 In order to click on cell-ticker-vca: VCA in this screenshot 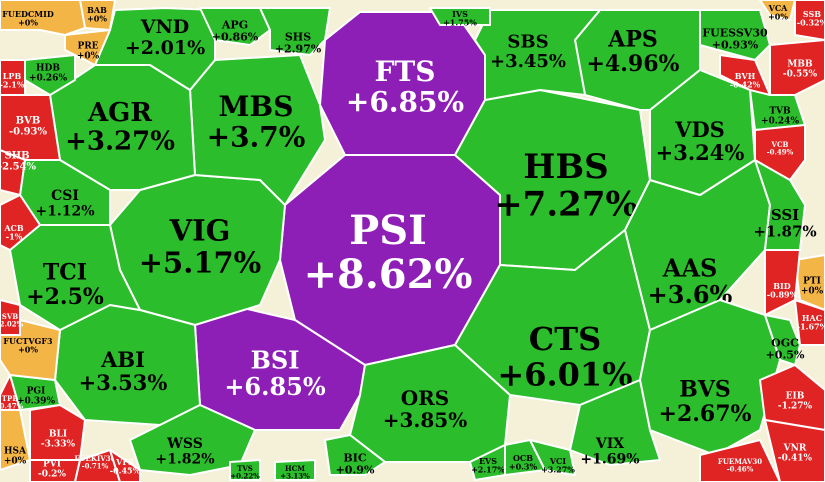, I will do `click(778, 8)`.